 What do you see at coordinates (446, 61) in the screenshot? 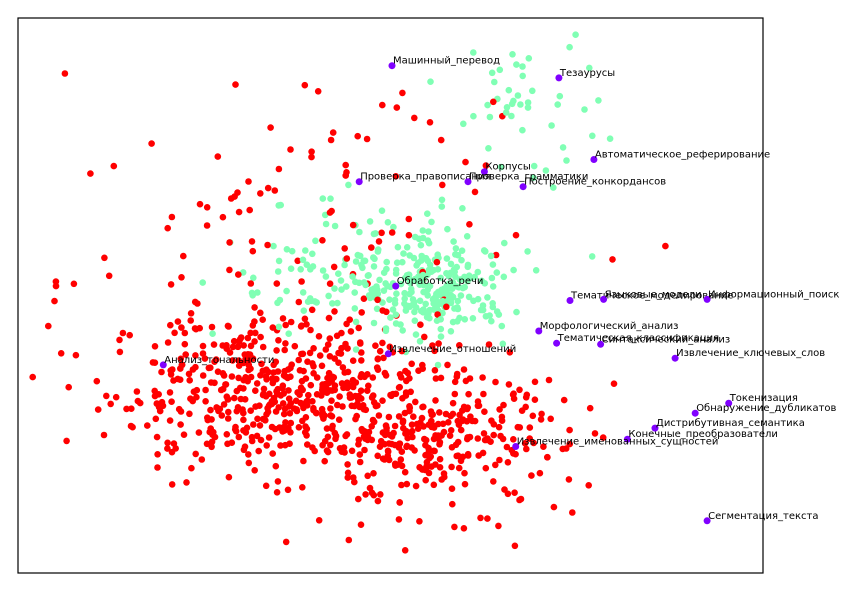
I see `point-label: Машинный_перевод` at bounding box center [446, 61].